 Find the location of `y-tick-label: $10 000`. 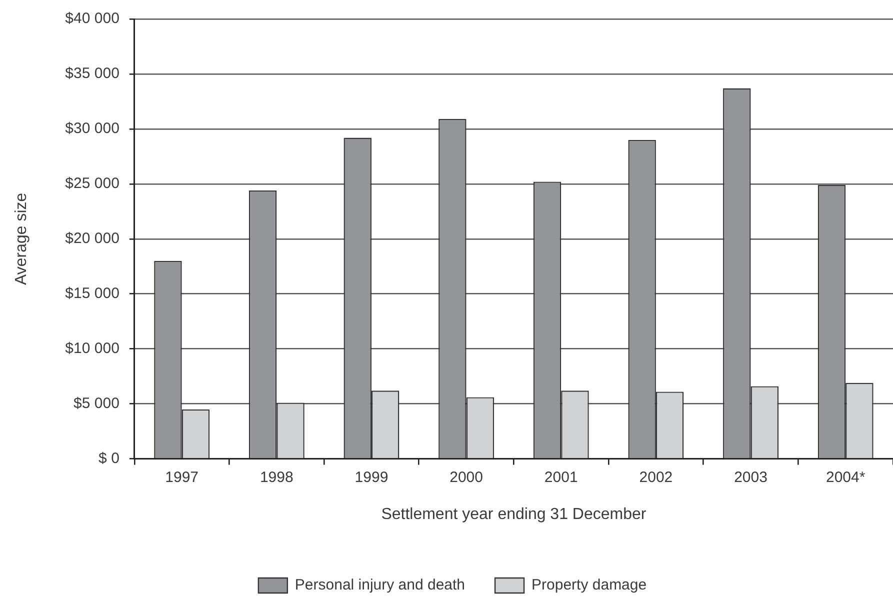

y-tick-label: $10 000 is located at coordinates (92, 348).